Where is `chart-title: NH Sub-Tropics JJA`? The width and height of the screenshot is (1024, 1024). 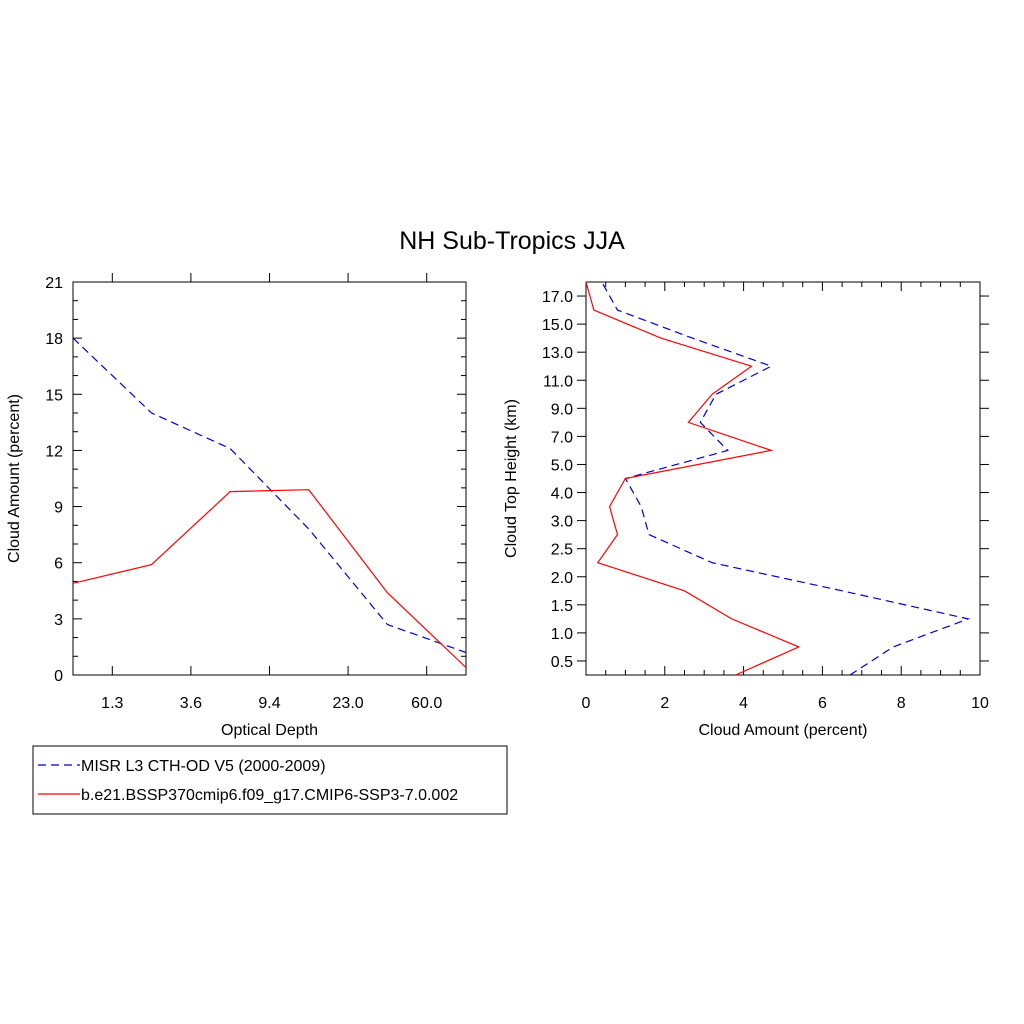
chart-title: NH Sub-Tropics JJA is located at coordinates (512, 241).